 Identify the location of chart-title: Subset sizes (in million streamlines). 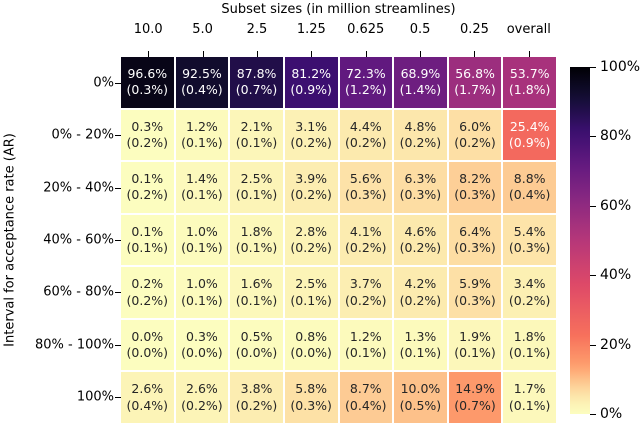
(338, 9).